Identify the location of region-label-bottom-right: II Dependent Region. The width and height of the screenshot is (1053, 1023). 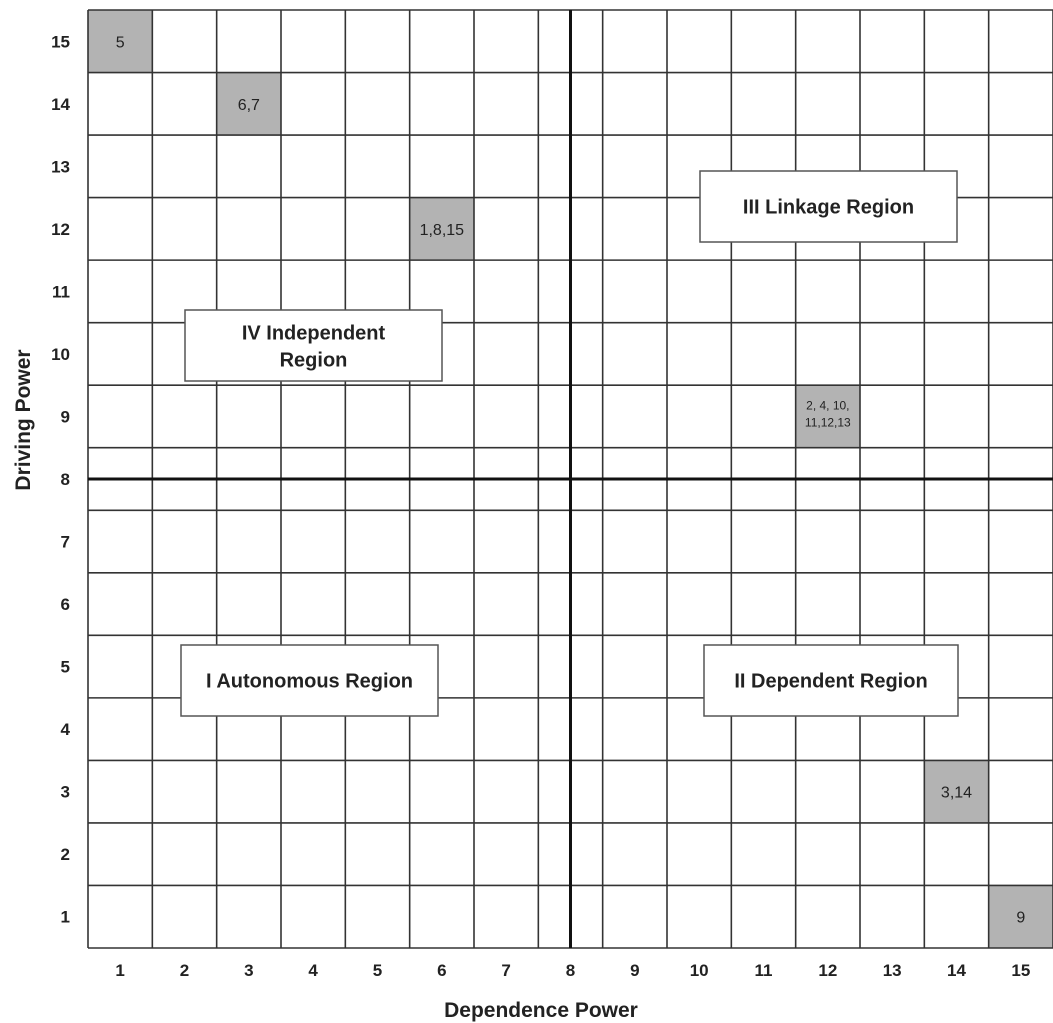
(830, 682).